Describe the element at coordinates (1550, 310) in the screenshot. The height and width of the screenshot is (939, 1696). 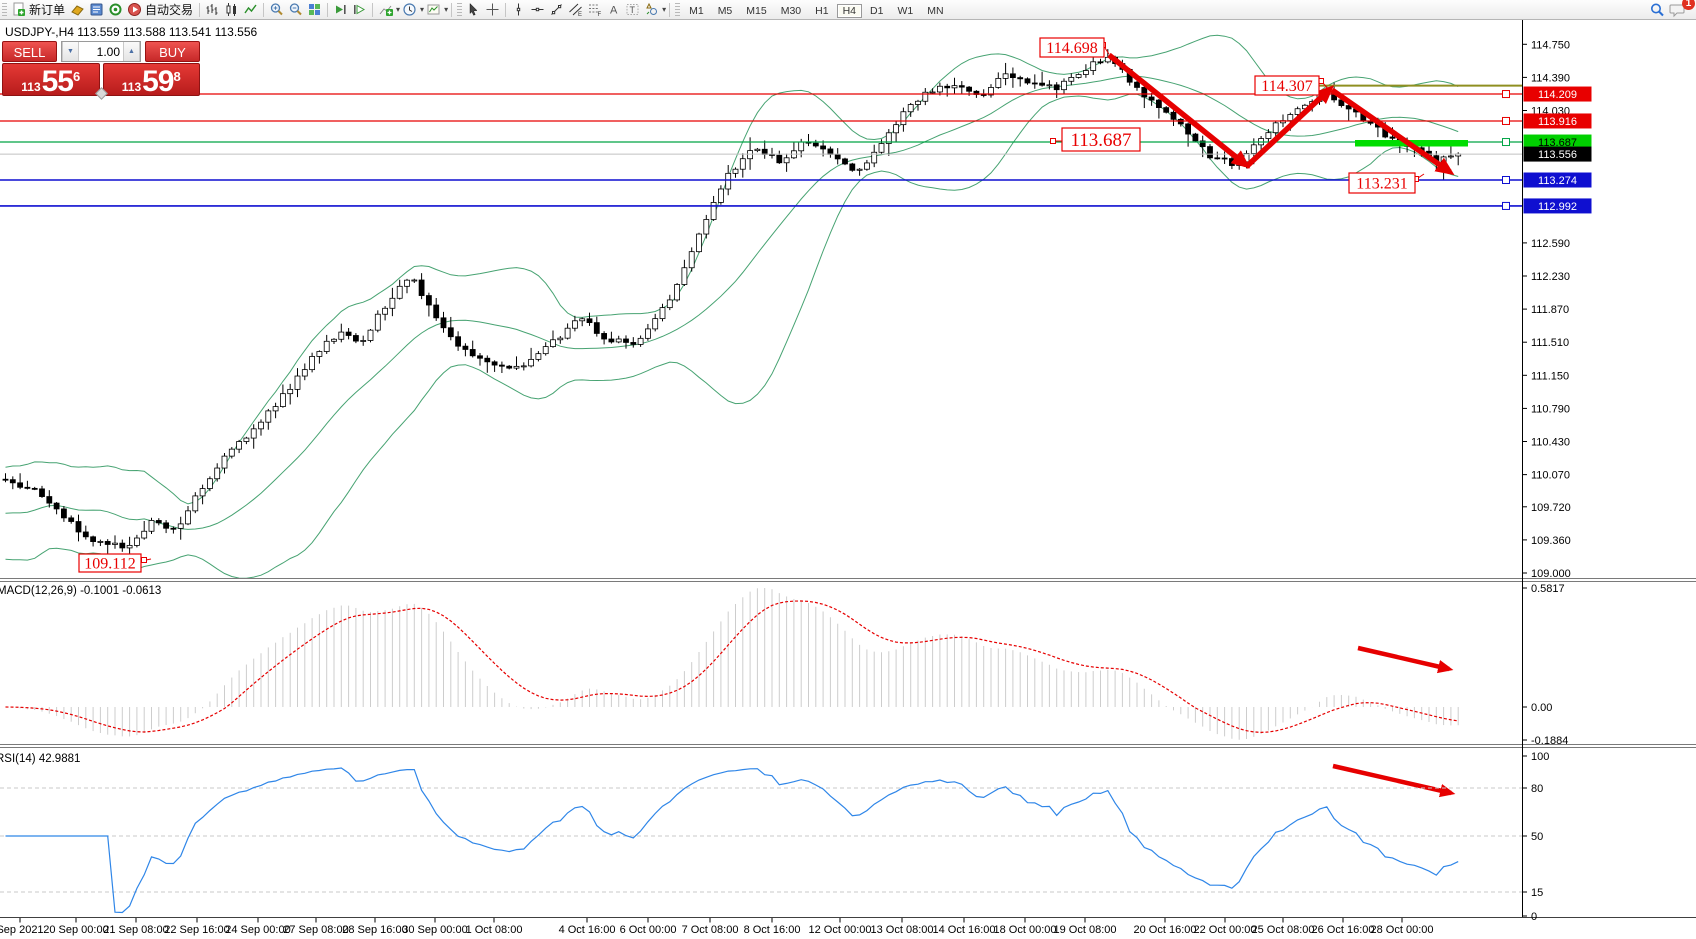
I see `svg-text: 111.870` at that location.